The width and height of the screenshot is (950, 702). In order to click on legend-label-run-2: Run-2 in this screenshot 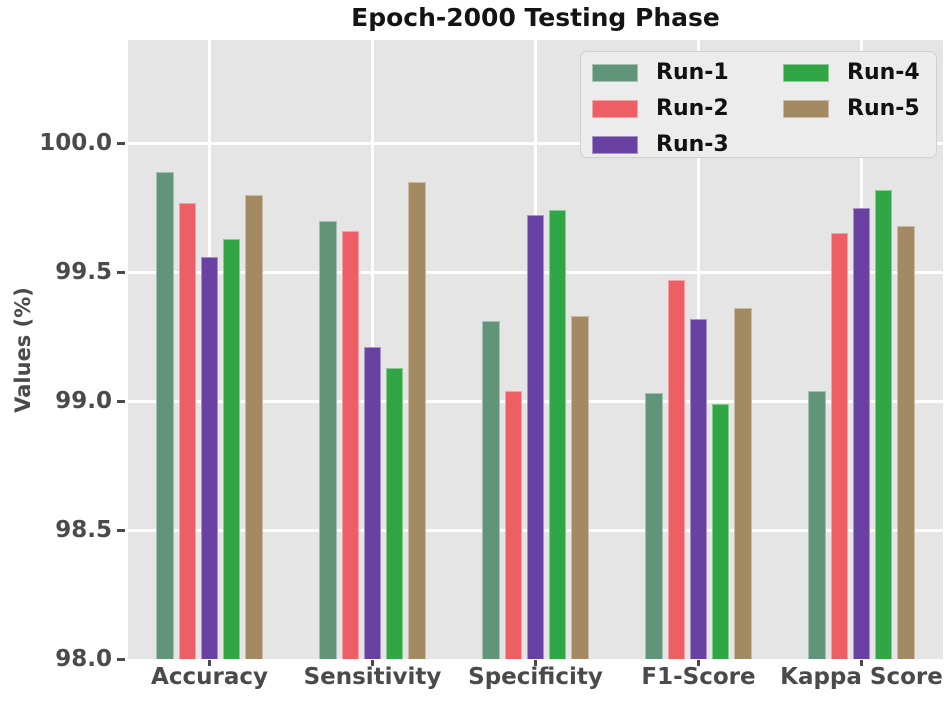, I will do `click(692, 108)`.